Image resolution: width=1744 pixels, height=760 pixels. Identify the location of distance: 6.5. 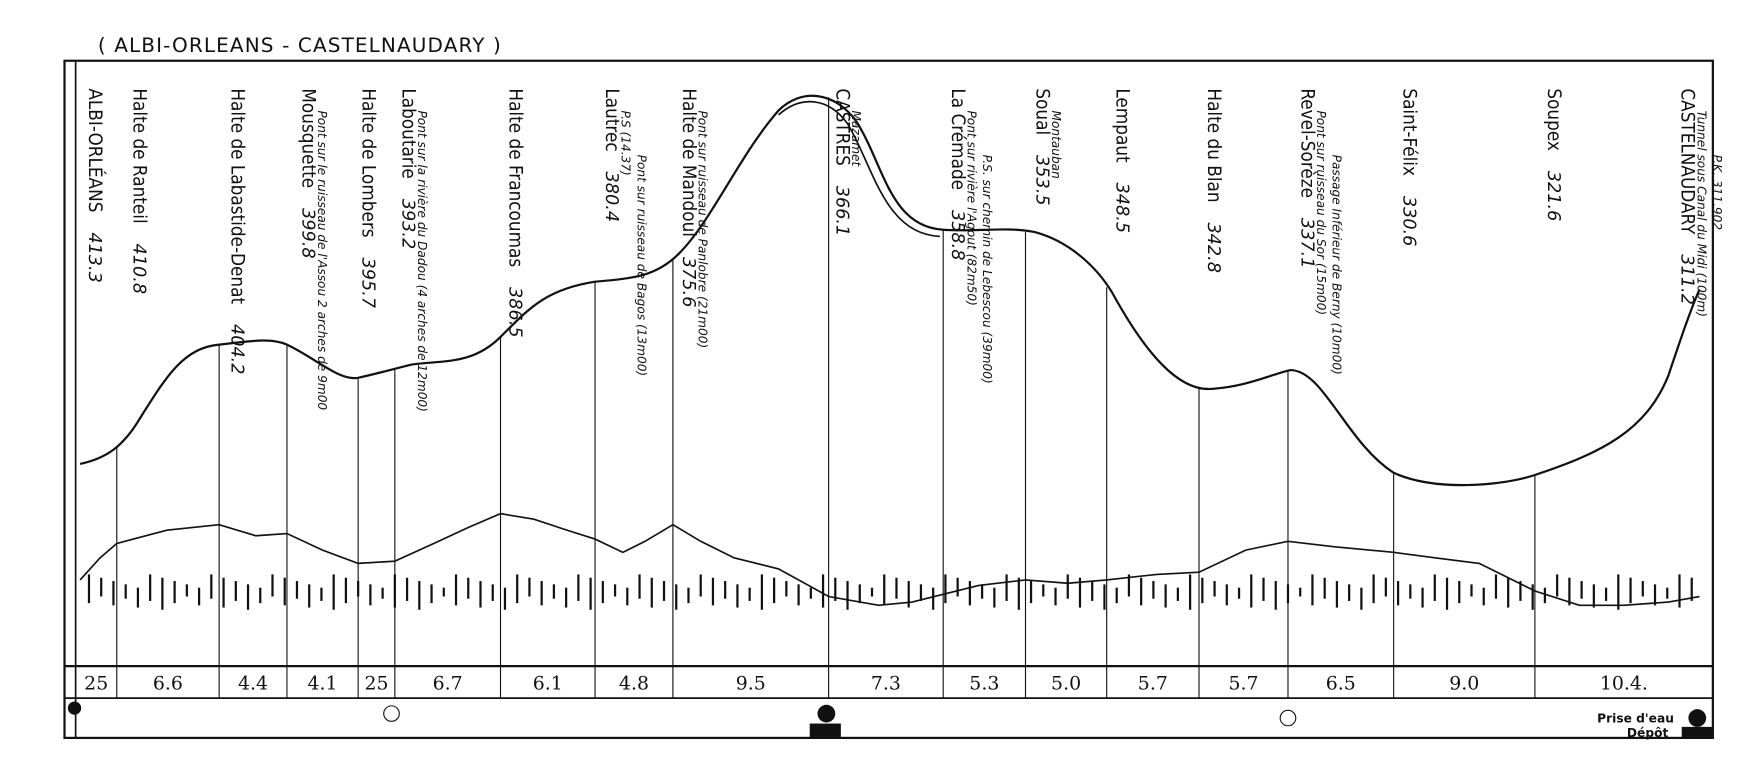
(1341, 683).